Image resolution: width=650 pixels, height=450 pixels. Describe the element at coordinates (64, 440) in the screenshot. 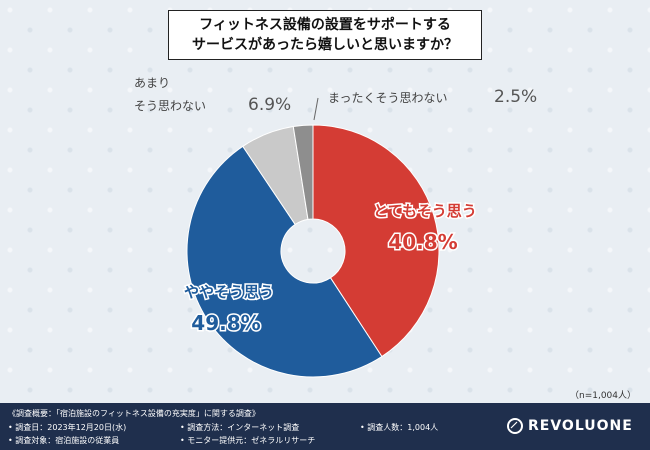

I see `survey-target: • 調査対象：宿泊施設の従業員` at that location.